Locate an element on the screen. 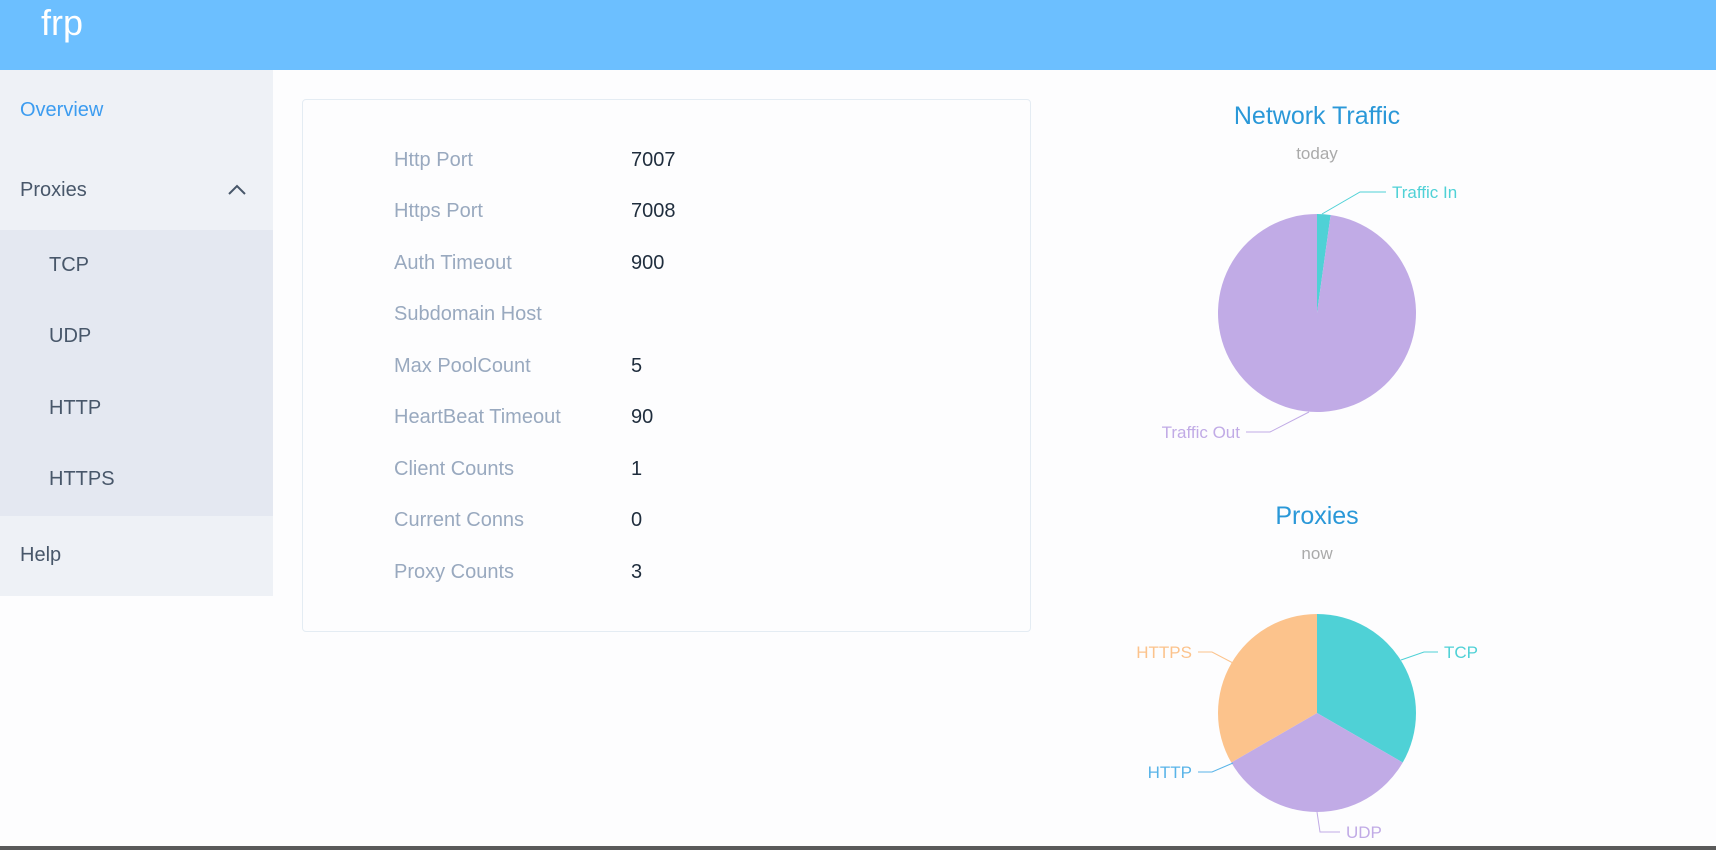 This screenshot has height=850, width=1716. sidebar-item-proxies: Proxies is located at coordinates (136, 190).